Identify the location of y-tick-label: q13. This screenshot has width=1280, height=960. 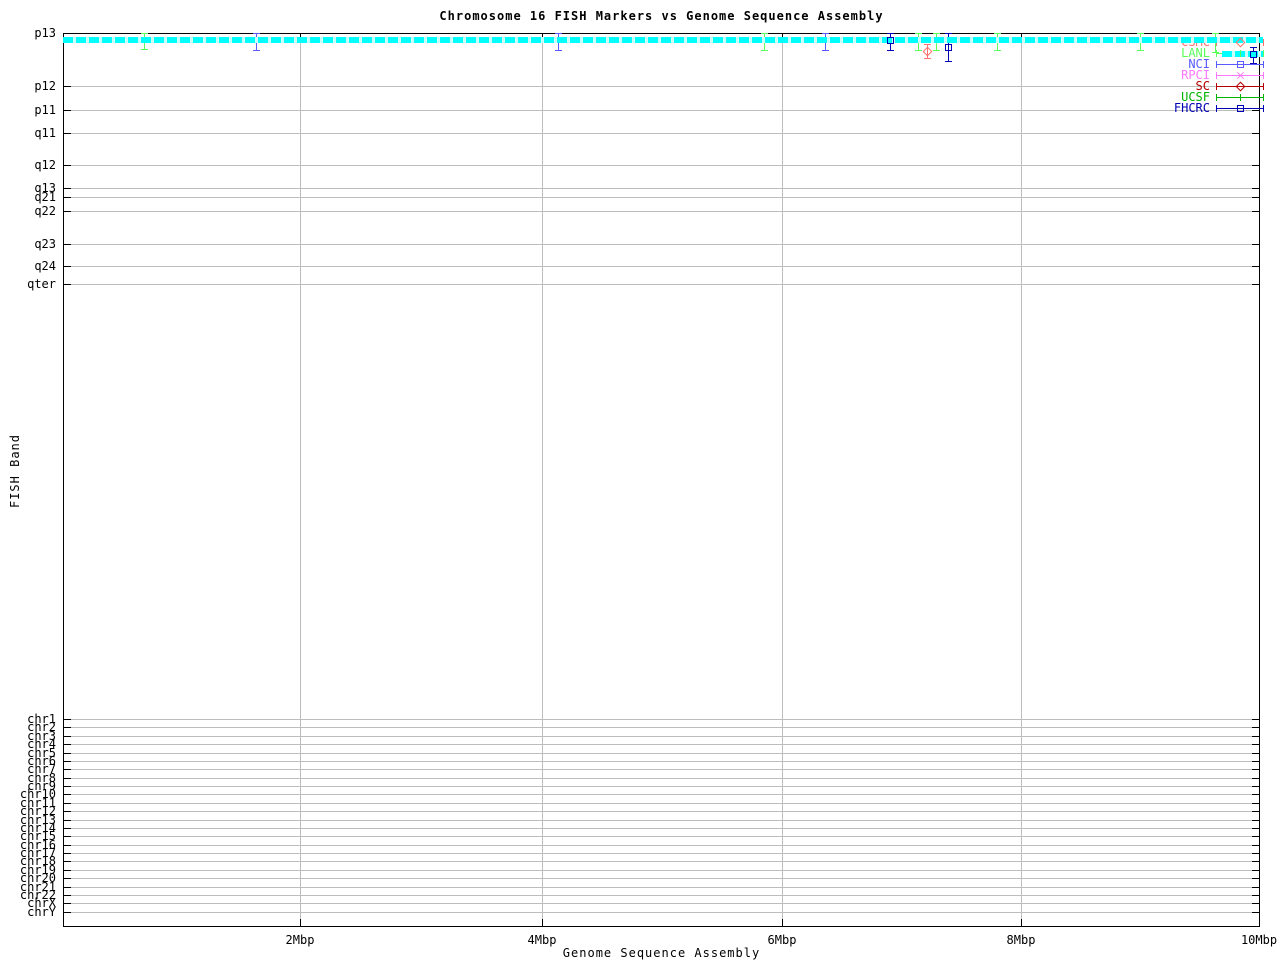
(45, 188).